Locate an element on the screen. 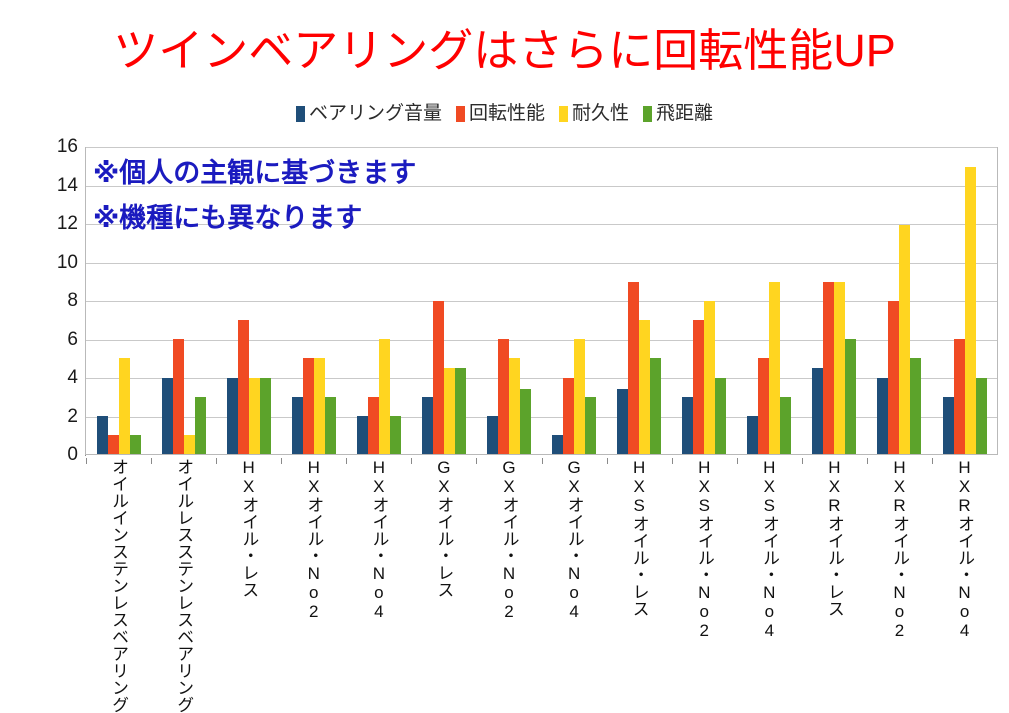 The height and width of the screenshot is (713, 1009). x-axis-category-label: オイルインステンレスベアリング is located at coordinates (119, 585).